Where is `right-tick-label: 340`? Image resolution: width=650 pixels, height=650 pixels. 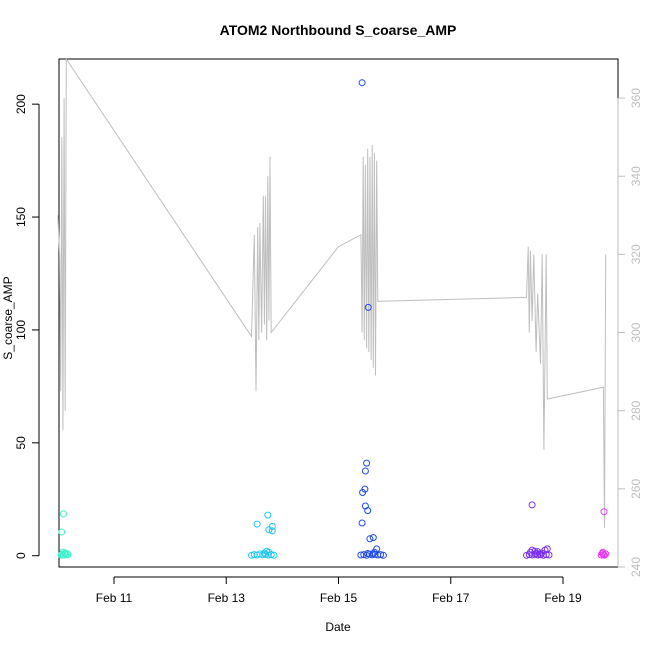
right-tick-label: 340 is located at coordinates (636, 176).